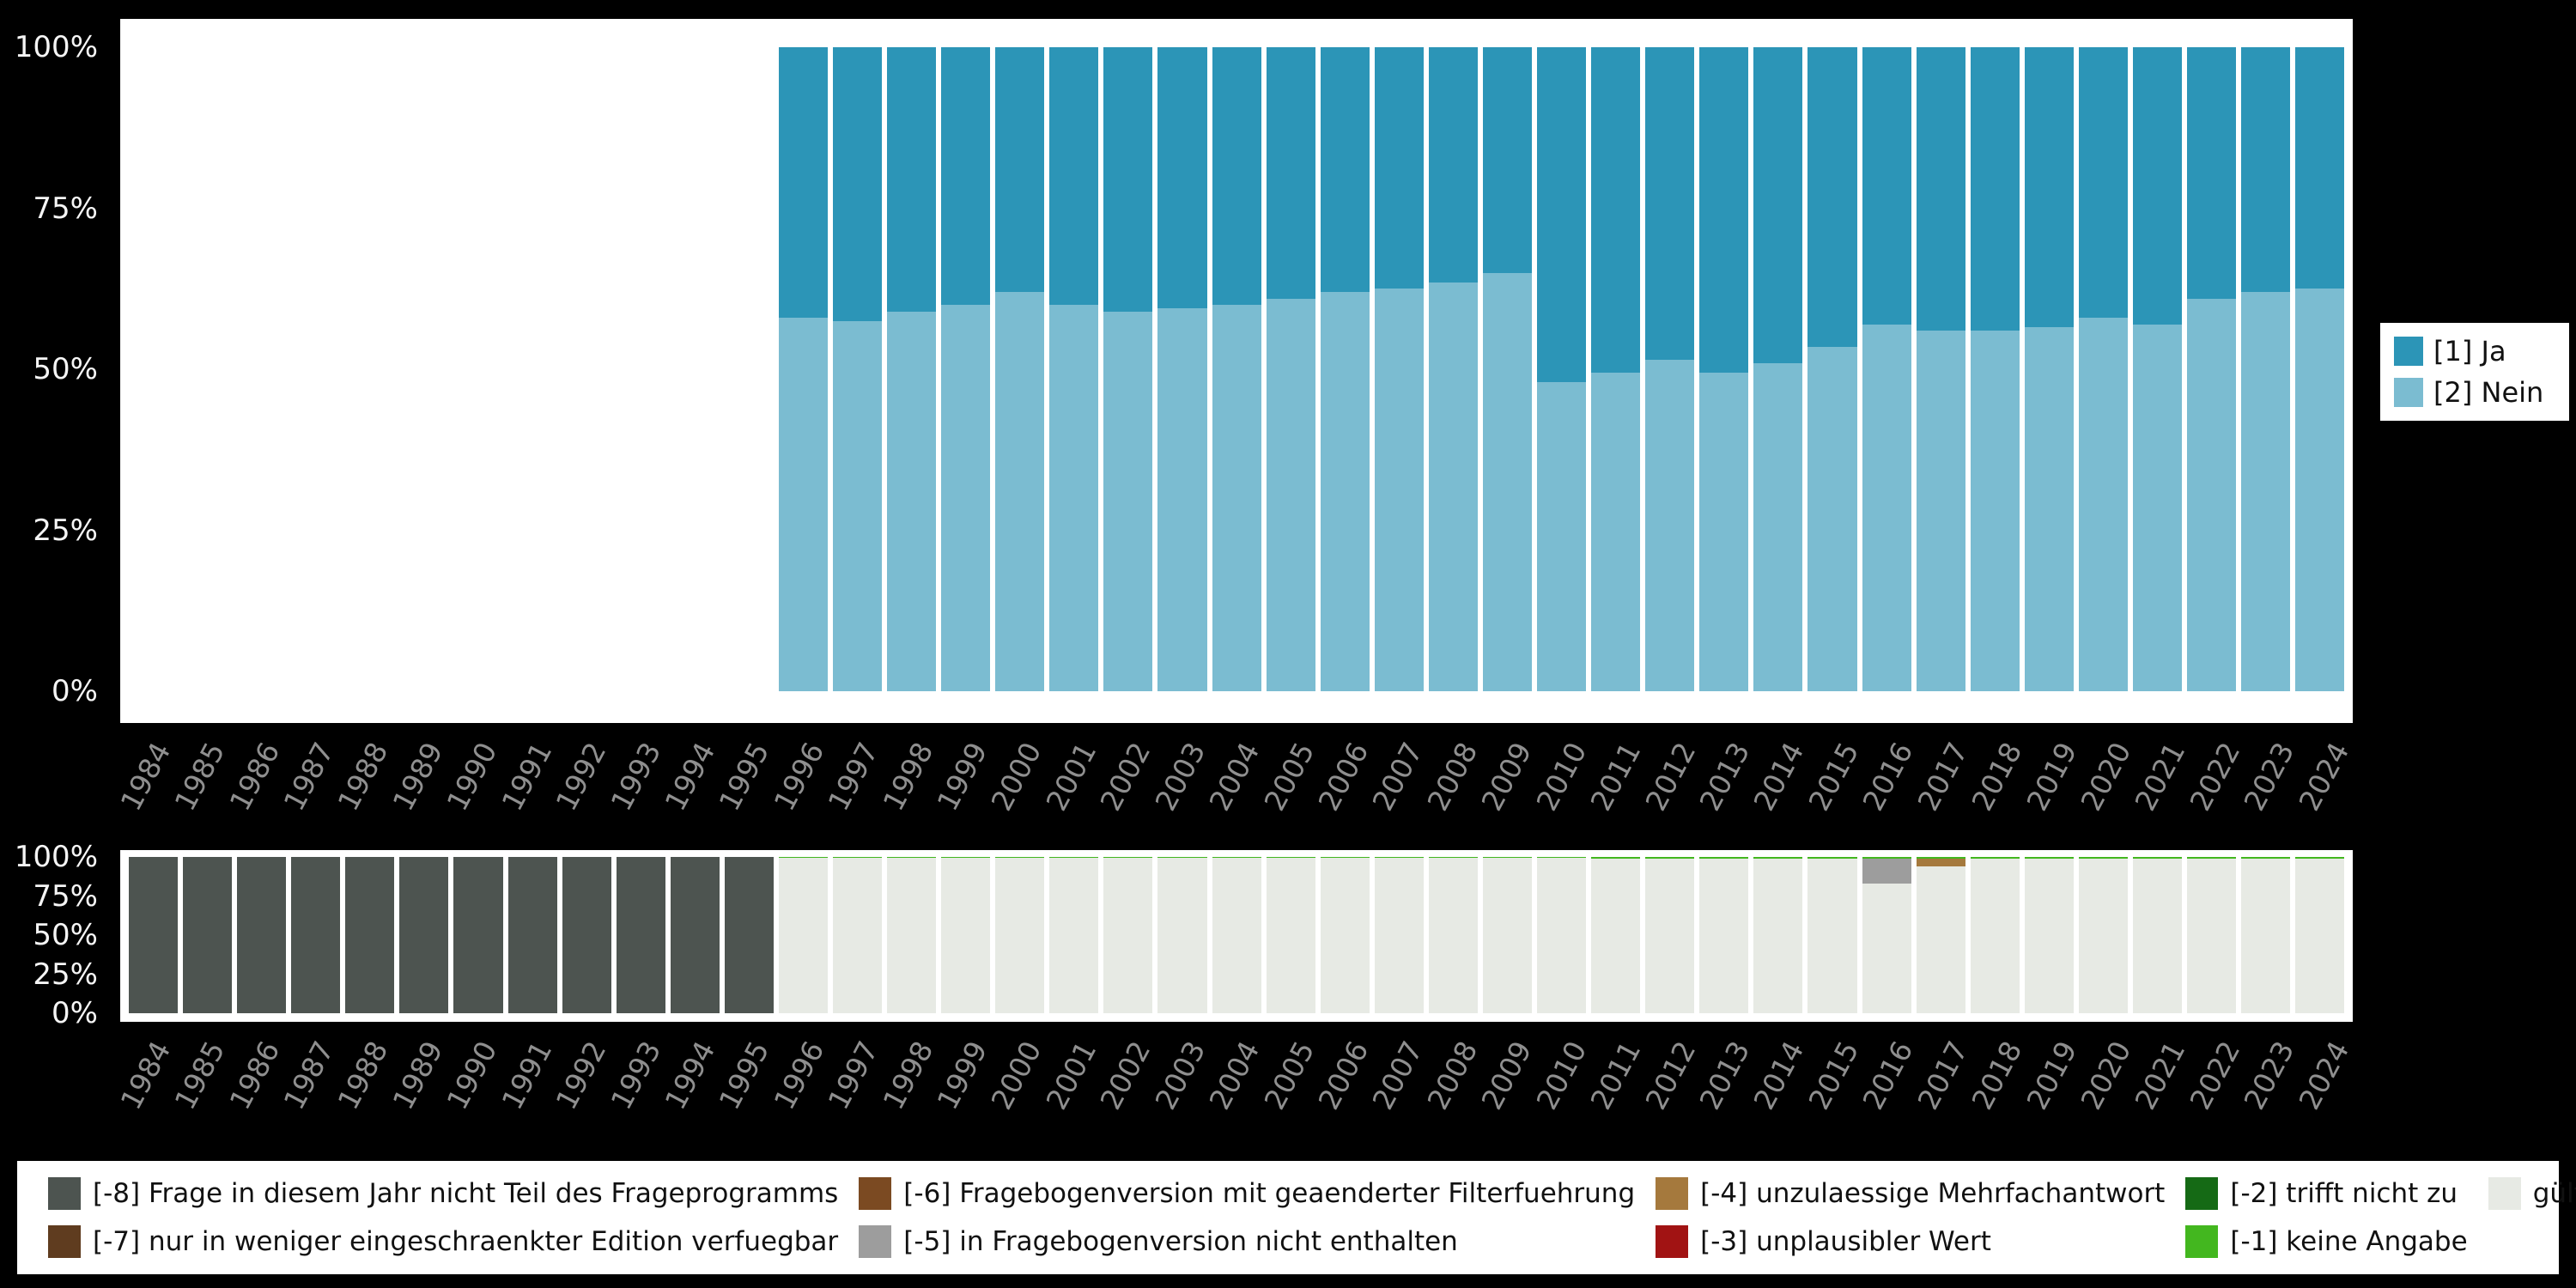 The width and height of the screenshot is (2576, 1288). Describe the element at coordinates (145, 777) in the screenshot. I see `x-tick-label: 1984` at that location.